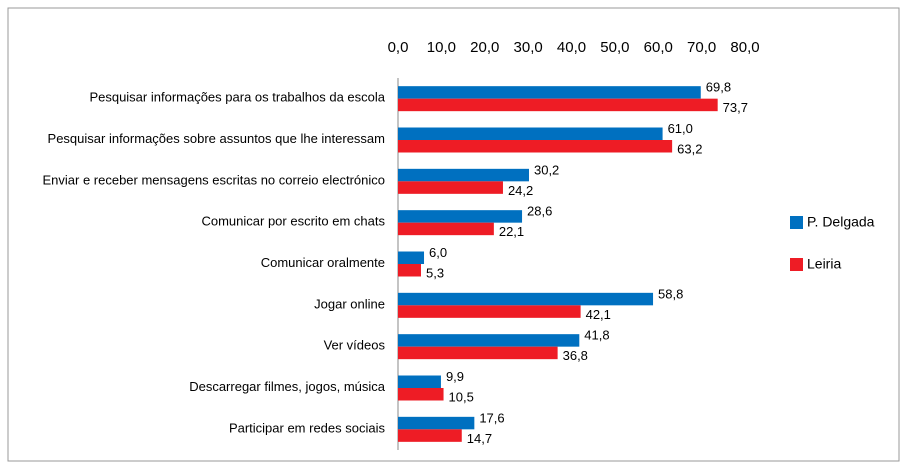 Image resolution: width=908 pixels, height=474 pixels. What do you see at coordinates (455, 376) in the screenshot?
I see `value-label: 9,9` at bounding box center [455, 376].